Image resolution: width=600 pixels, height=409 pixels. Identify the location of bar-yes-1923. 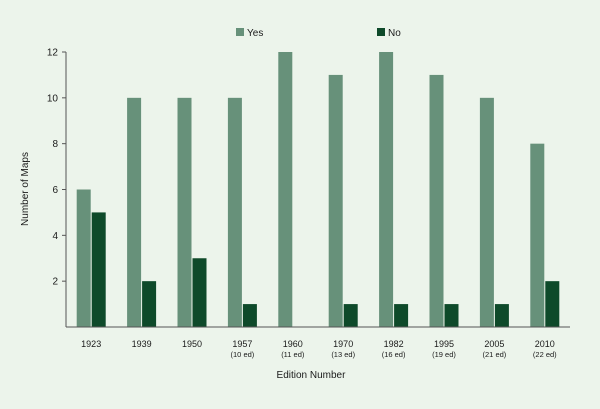
(83, 258).